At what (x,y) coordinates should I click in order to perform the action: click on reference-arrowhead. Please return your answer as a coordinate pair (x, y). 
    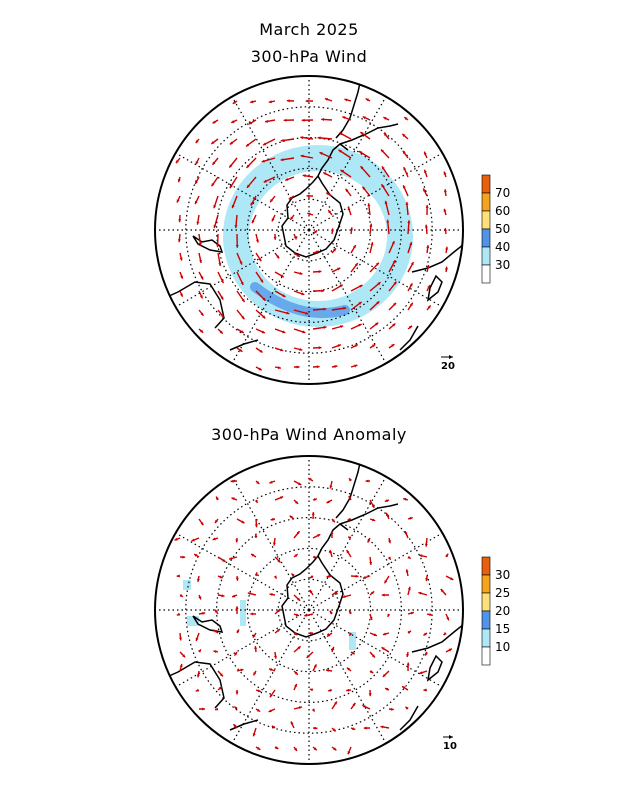
    Looking at the image, I should click on (451, 737).